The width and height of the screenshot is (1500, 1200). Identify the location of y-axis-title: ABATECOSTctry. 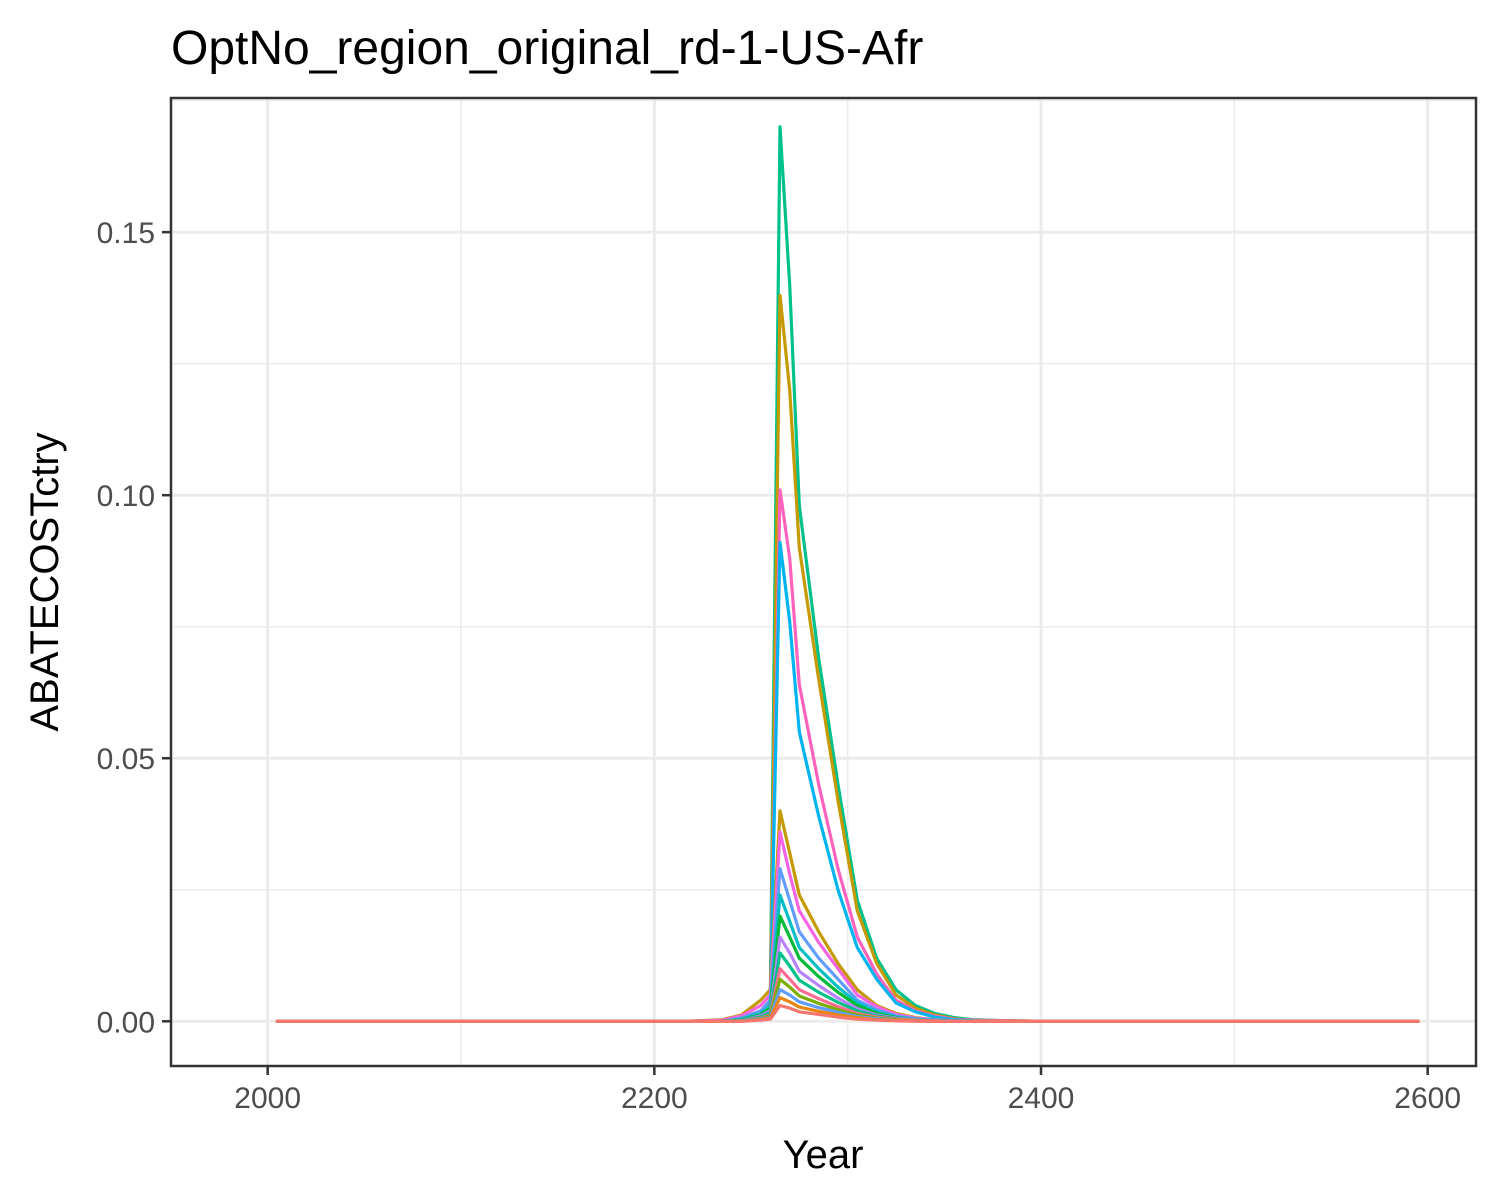
(45, 581).